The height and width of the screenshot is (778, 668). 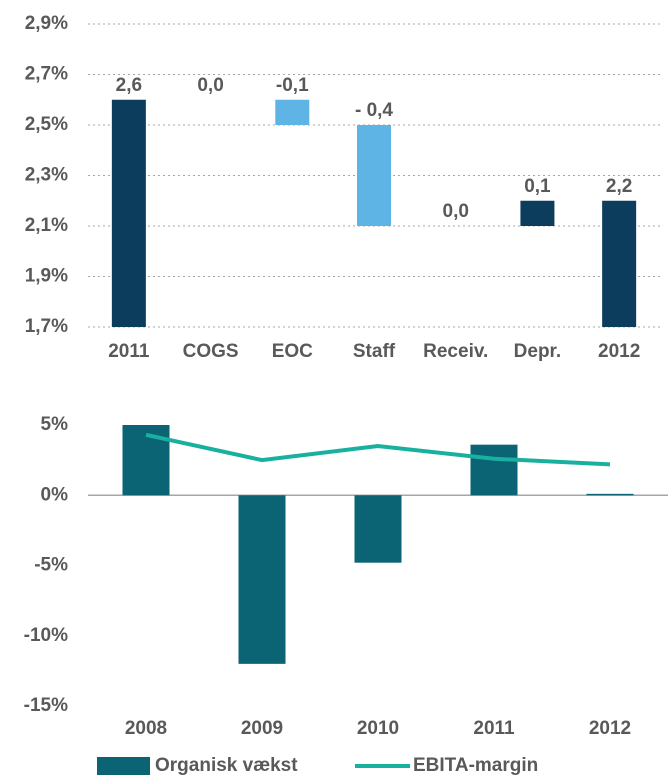 What do you see at coordinates (55, 494) in the screenshot?
I see `y-tick-label: 0%` at bounding box center [55, 494].